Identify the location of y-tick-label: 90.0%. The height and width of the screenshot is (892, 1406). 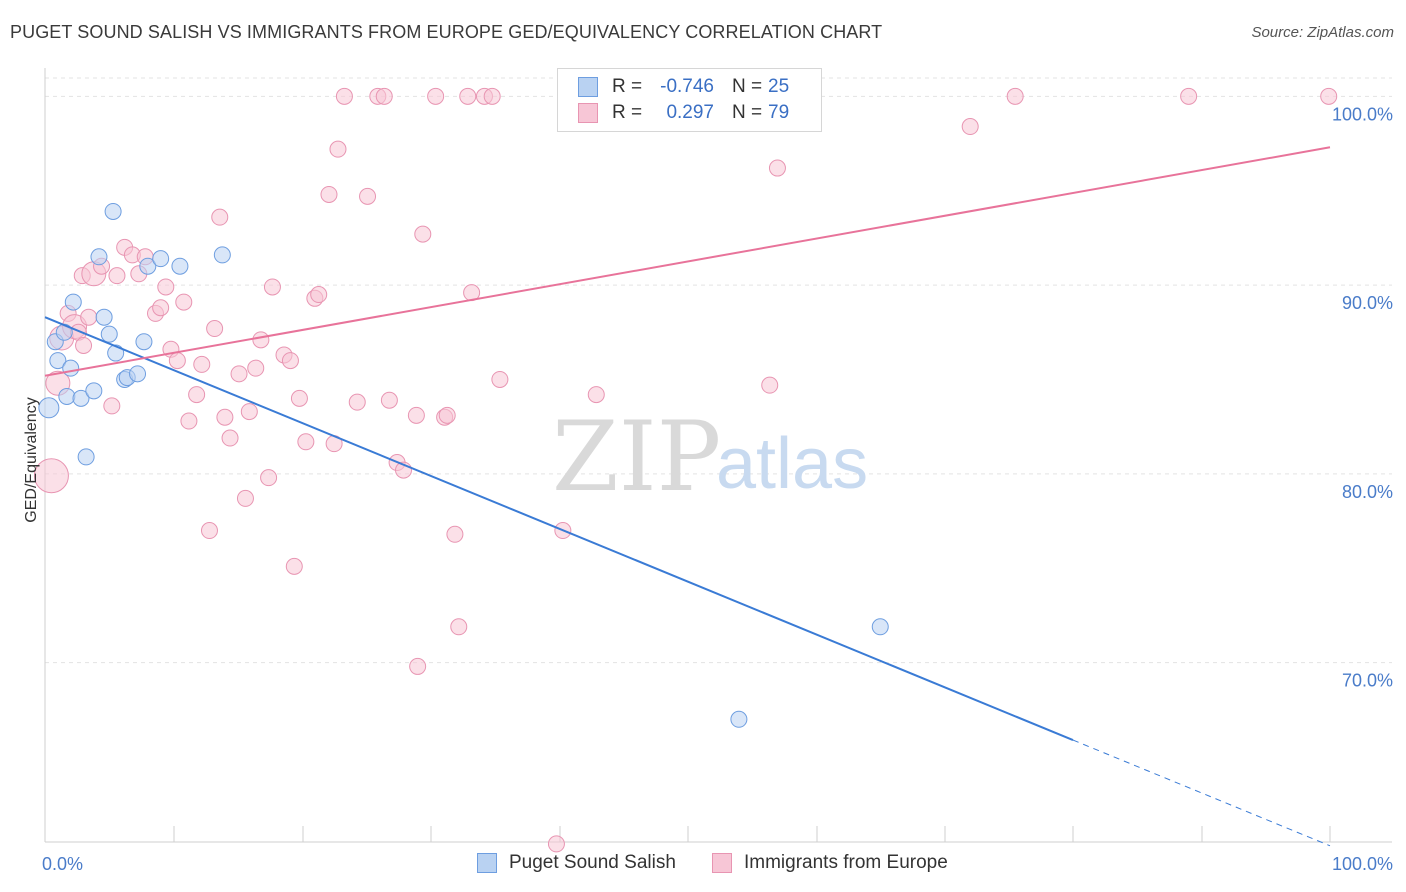
(1367, 303).